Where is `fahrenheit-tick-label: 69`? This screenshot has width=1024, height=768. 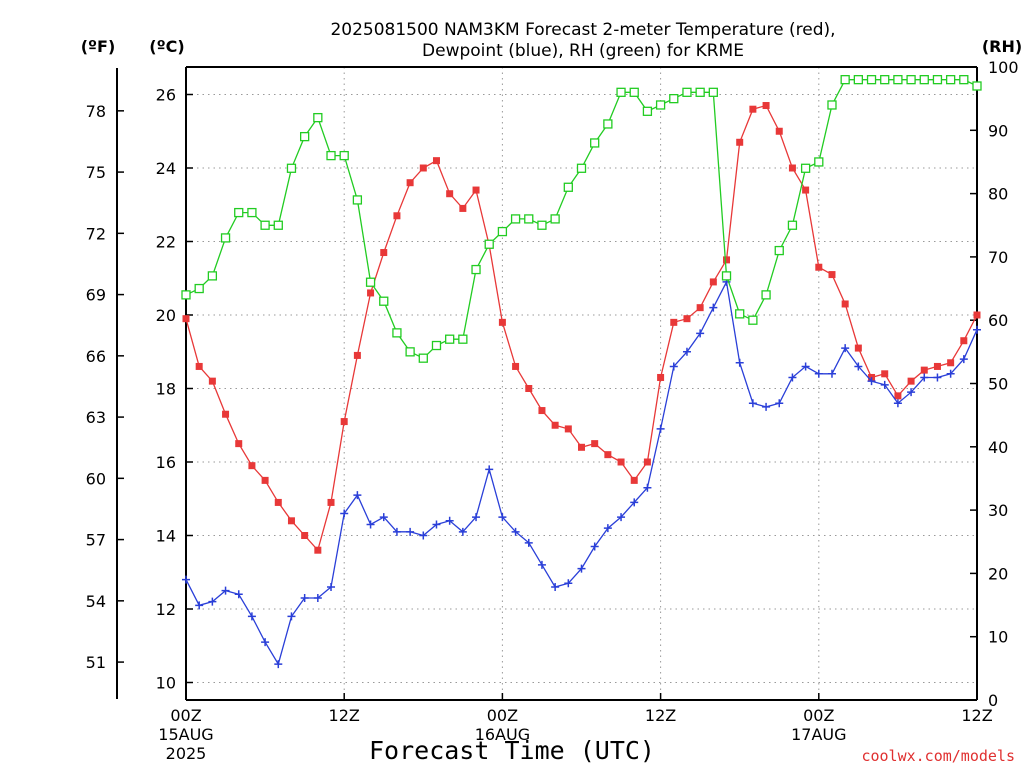 fahrenheit-tick-label: 69 is located at coordinates (96, 295).